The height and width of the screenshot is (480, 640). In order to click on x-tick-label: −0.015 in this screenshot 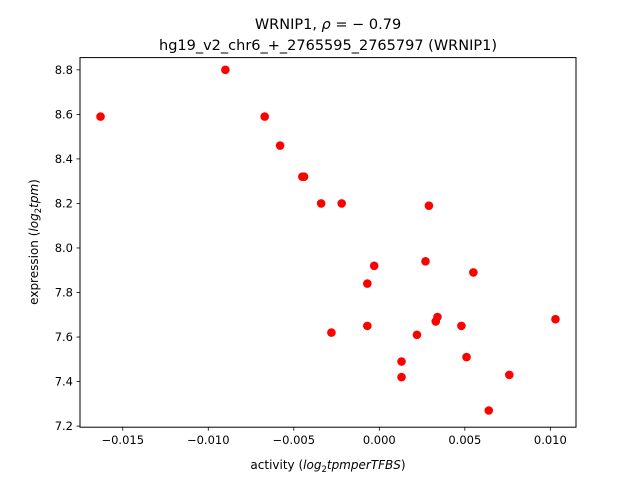, I will do `click(122, 440)`.